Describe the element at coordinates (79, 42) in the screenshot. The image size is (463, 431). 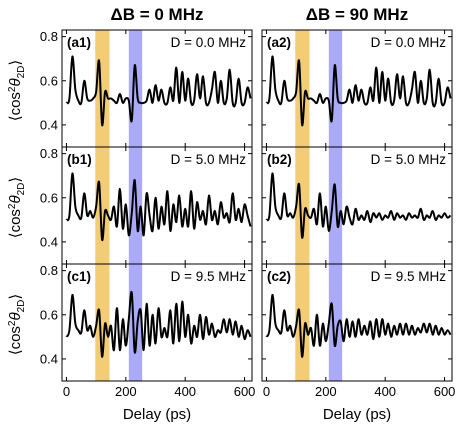
I see `panel-label: (a1)` at that location.